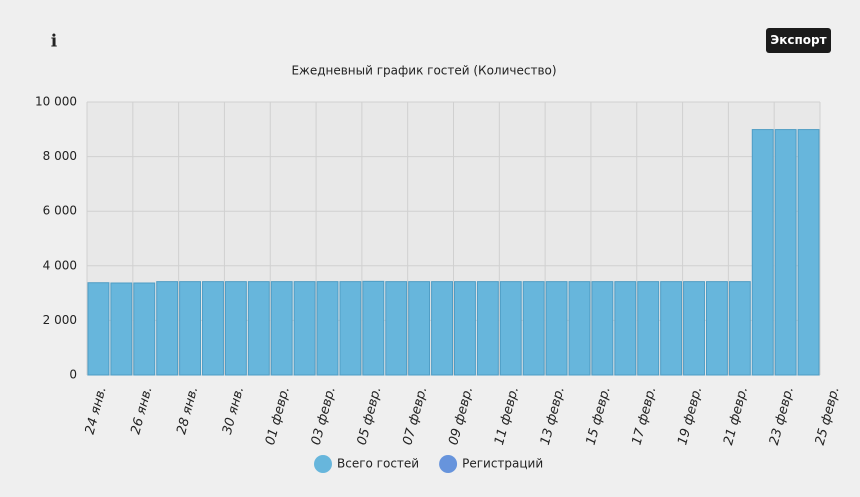 The width and height of the screenshot is (860, 497). I want to click on x-tick-label: 05 февр., so click(370, 416).